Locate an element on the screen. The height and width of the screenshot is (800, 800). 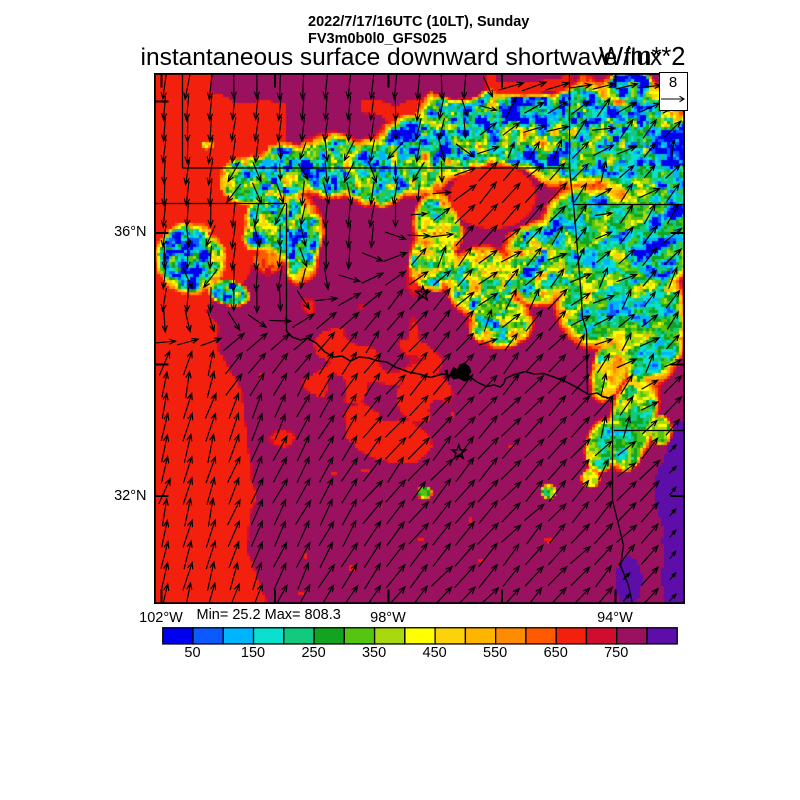
colorbar-tick-label: 750 is located at coordinates (616, 653).